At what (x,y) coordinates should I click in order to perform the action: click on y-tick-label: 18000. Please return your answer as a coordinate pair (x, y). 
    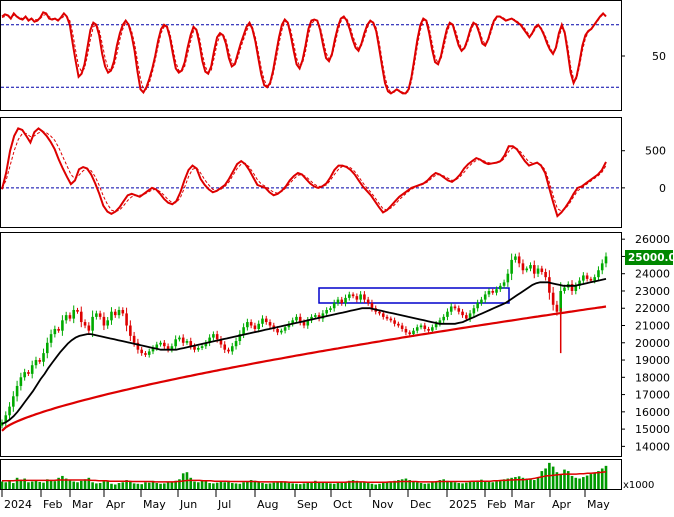
    Looking at the image, I should click on (652, 377).